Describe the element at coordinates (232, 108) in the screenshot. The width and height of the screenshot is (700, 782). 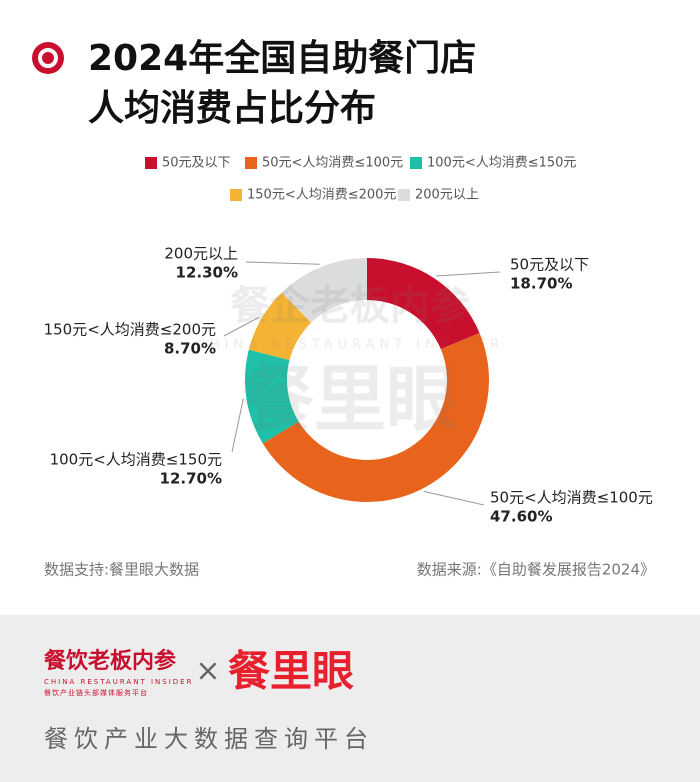
I see `chart-title: 人均消费占比分布` at that location.